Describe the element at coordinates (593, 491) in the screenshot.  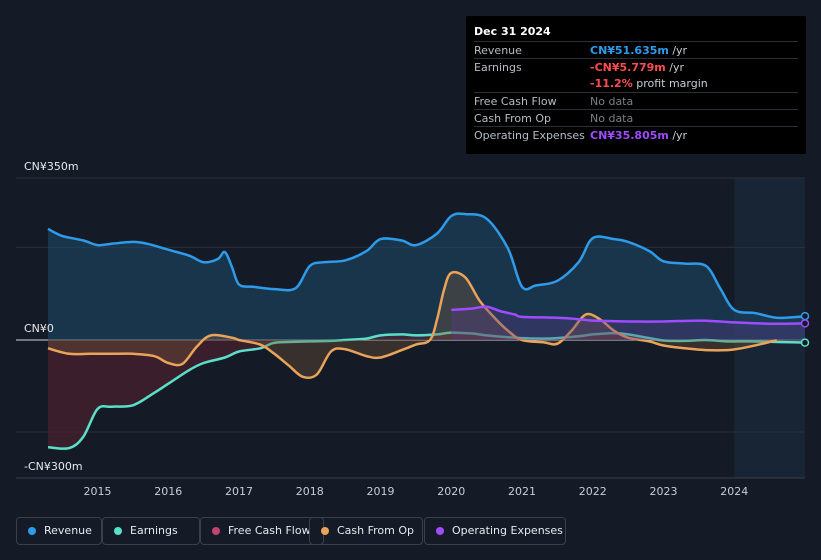
I see `x-tick-label: 2022` at that location.